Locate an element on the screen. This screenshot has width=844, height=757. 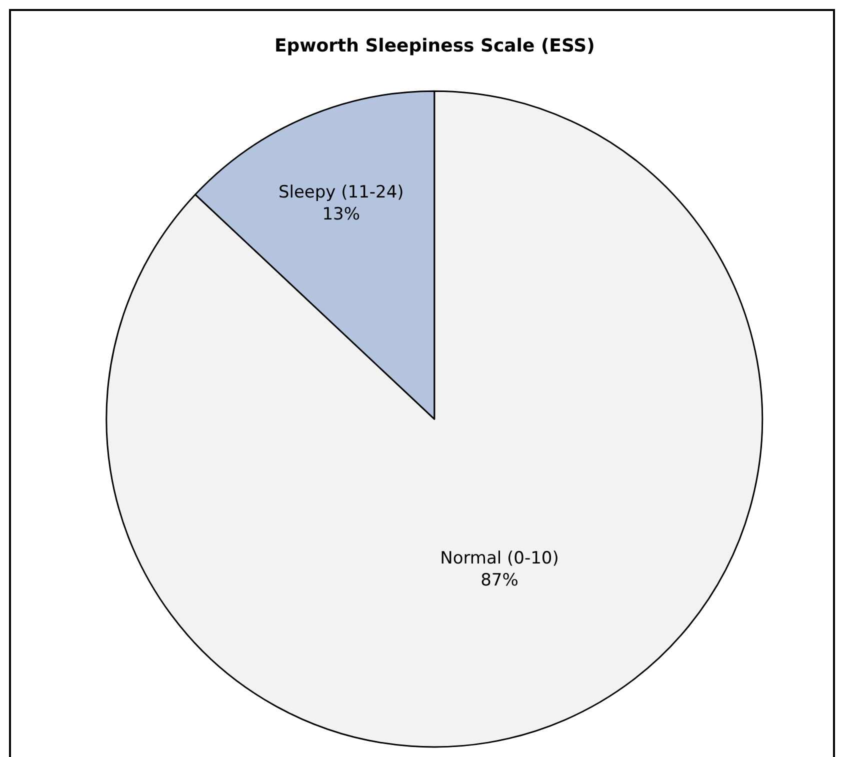
data-label: 87% is located at coordinates (499, 580).